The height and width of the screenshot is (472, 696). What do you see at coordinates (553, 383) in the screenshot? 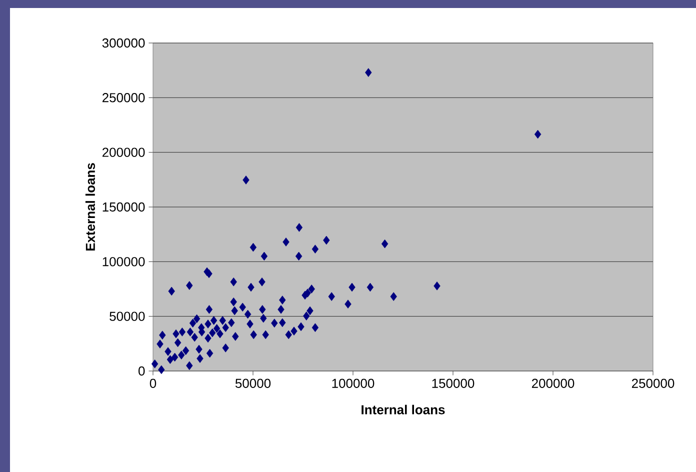
I see `x-tick-label: 200000` at bounding box center [553, 383].